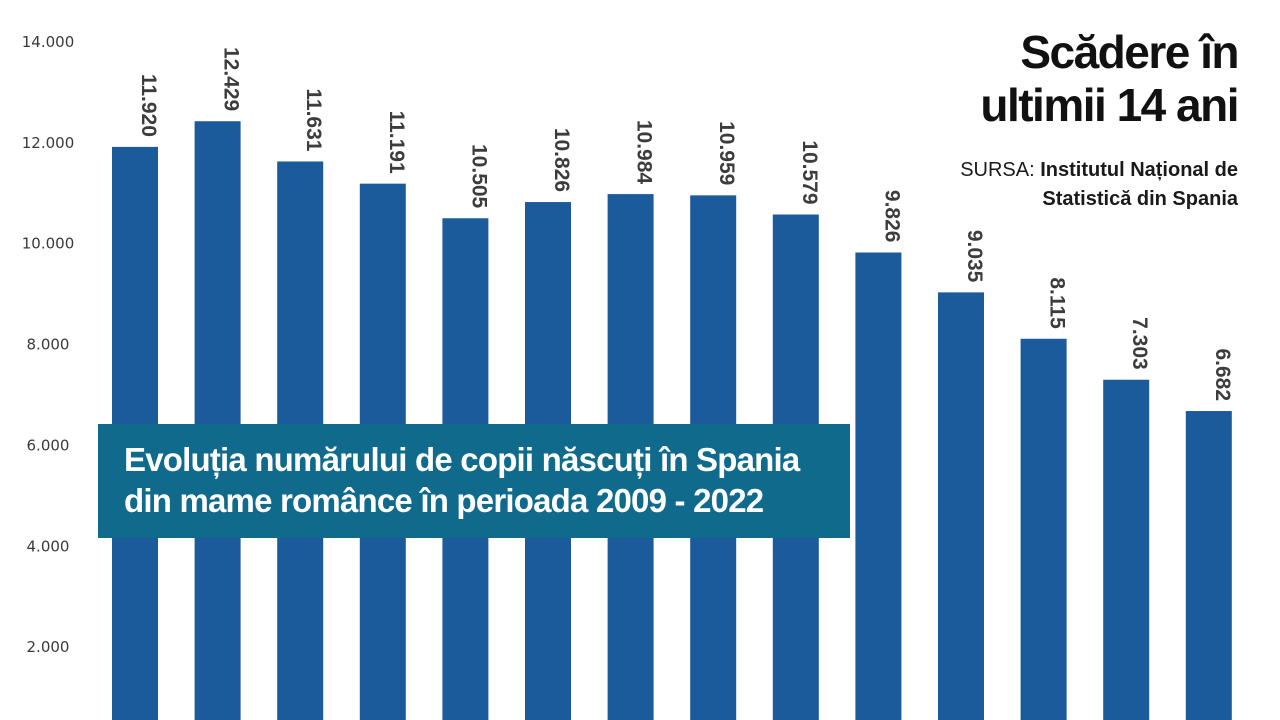 The height and width of the screenshot is (720, 1280). I want to click on source-label: SURSA:, so click(997, 170).